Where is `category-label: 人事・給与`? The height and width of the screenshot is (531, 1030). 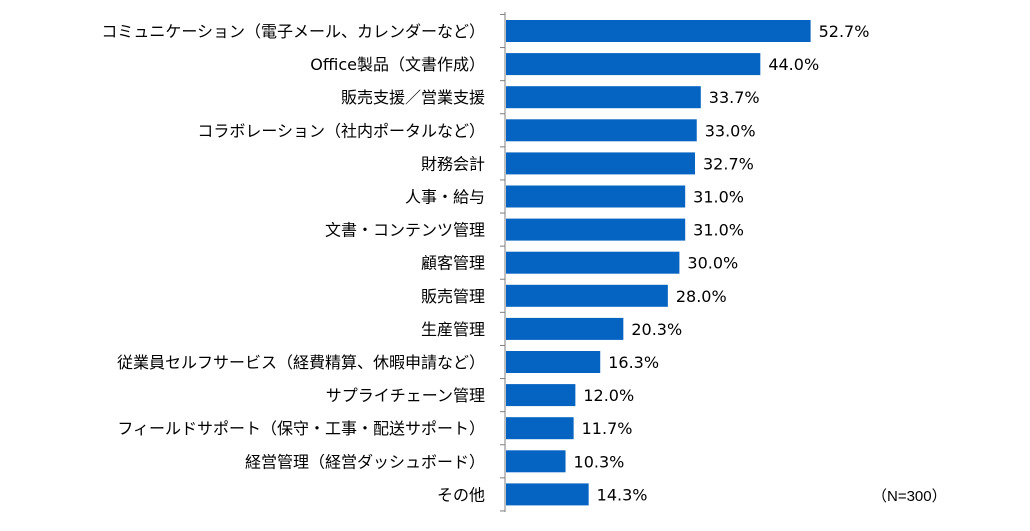
category-label: 人事・給与 is located at coordinates (445, 197).